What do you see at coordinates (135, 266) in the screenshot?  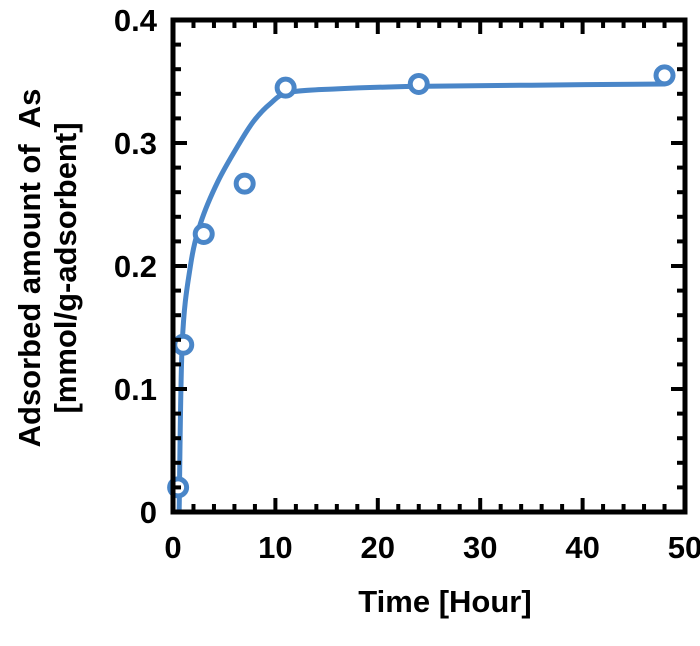 I see `y-tick-label: 0.2` at bounding box center [135, 266].